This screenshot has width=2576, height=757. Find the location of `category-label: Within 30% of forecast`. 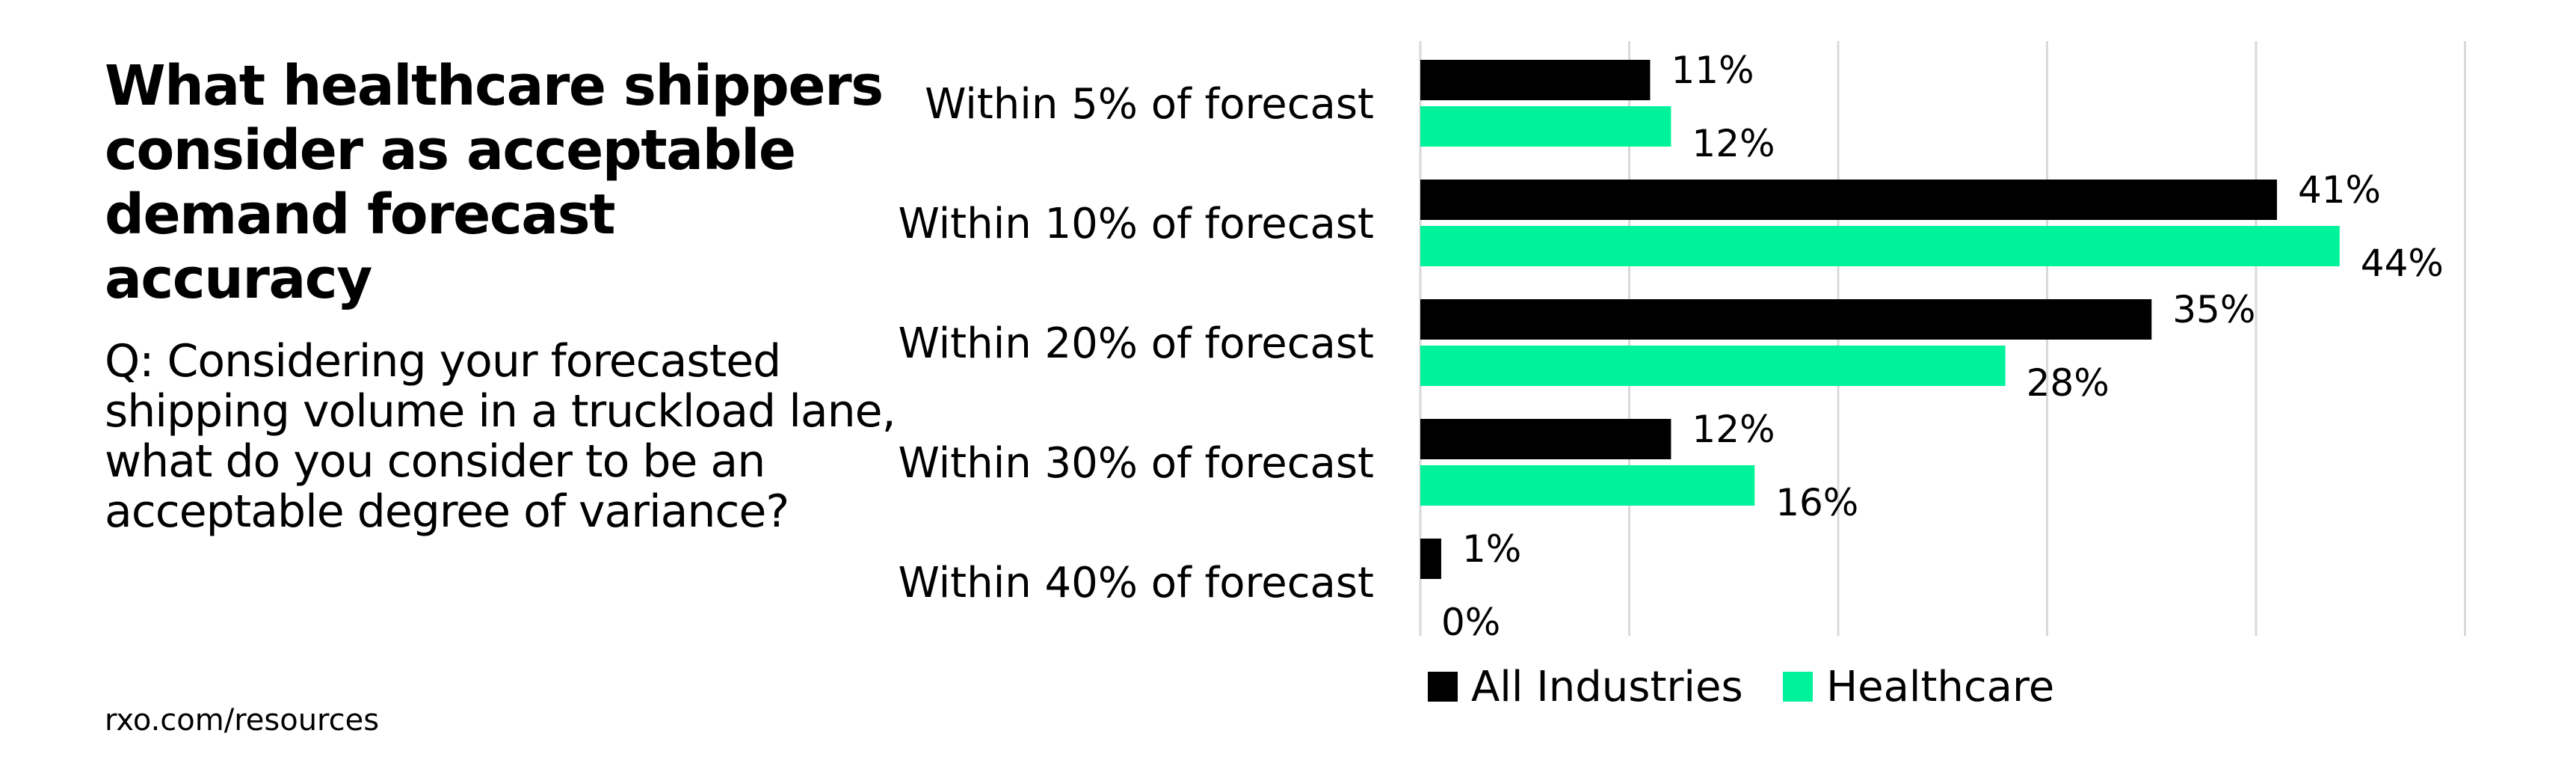

category-label: Within 30% of forecast is located at coordinates (1136, 463).